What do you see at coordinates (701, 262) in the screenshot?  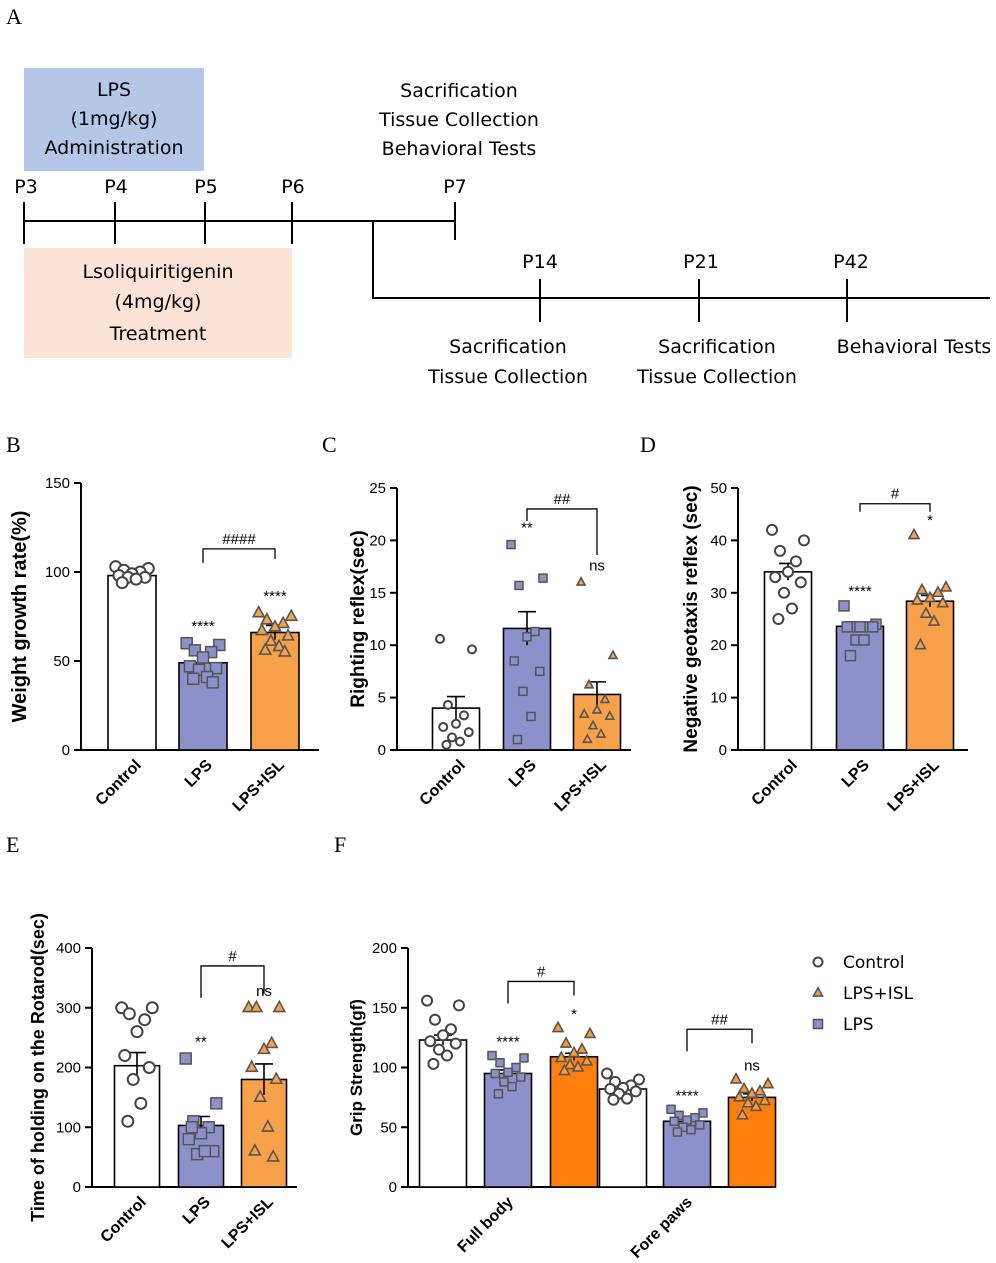 I see `label-p21: P21` at bounding box center [701, 262].